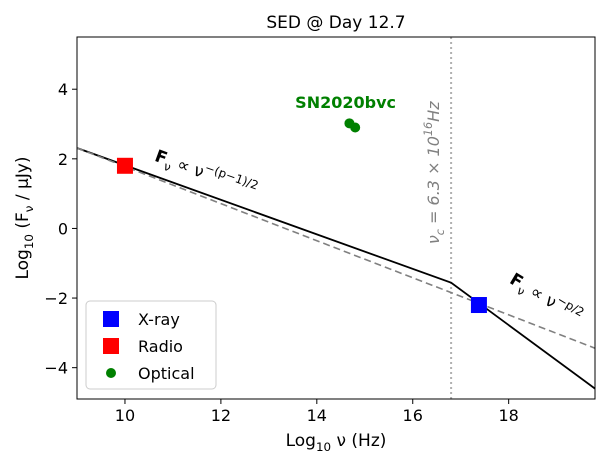  Describe the element at coordinates (478, 305) in the screenshot. I see `x-ray-point` at that location.